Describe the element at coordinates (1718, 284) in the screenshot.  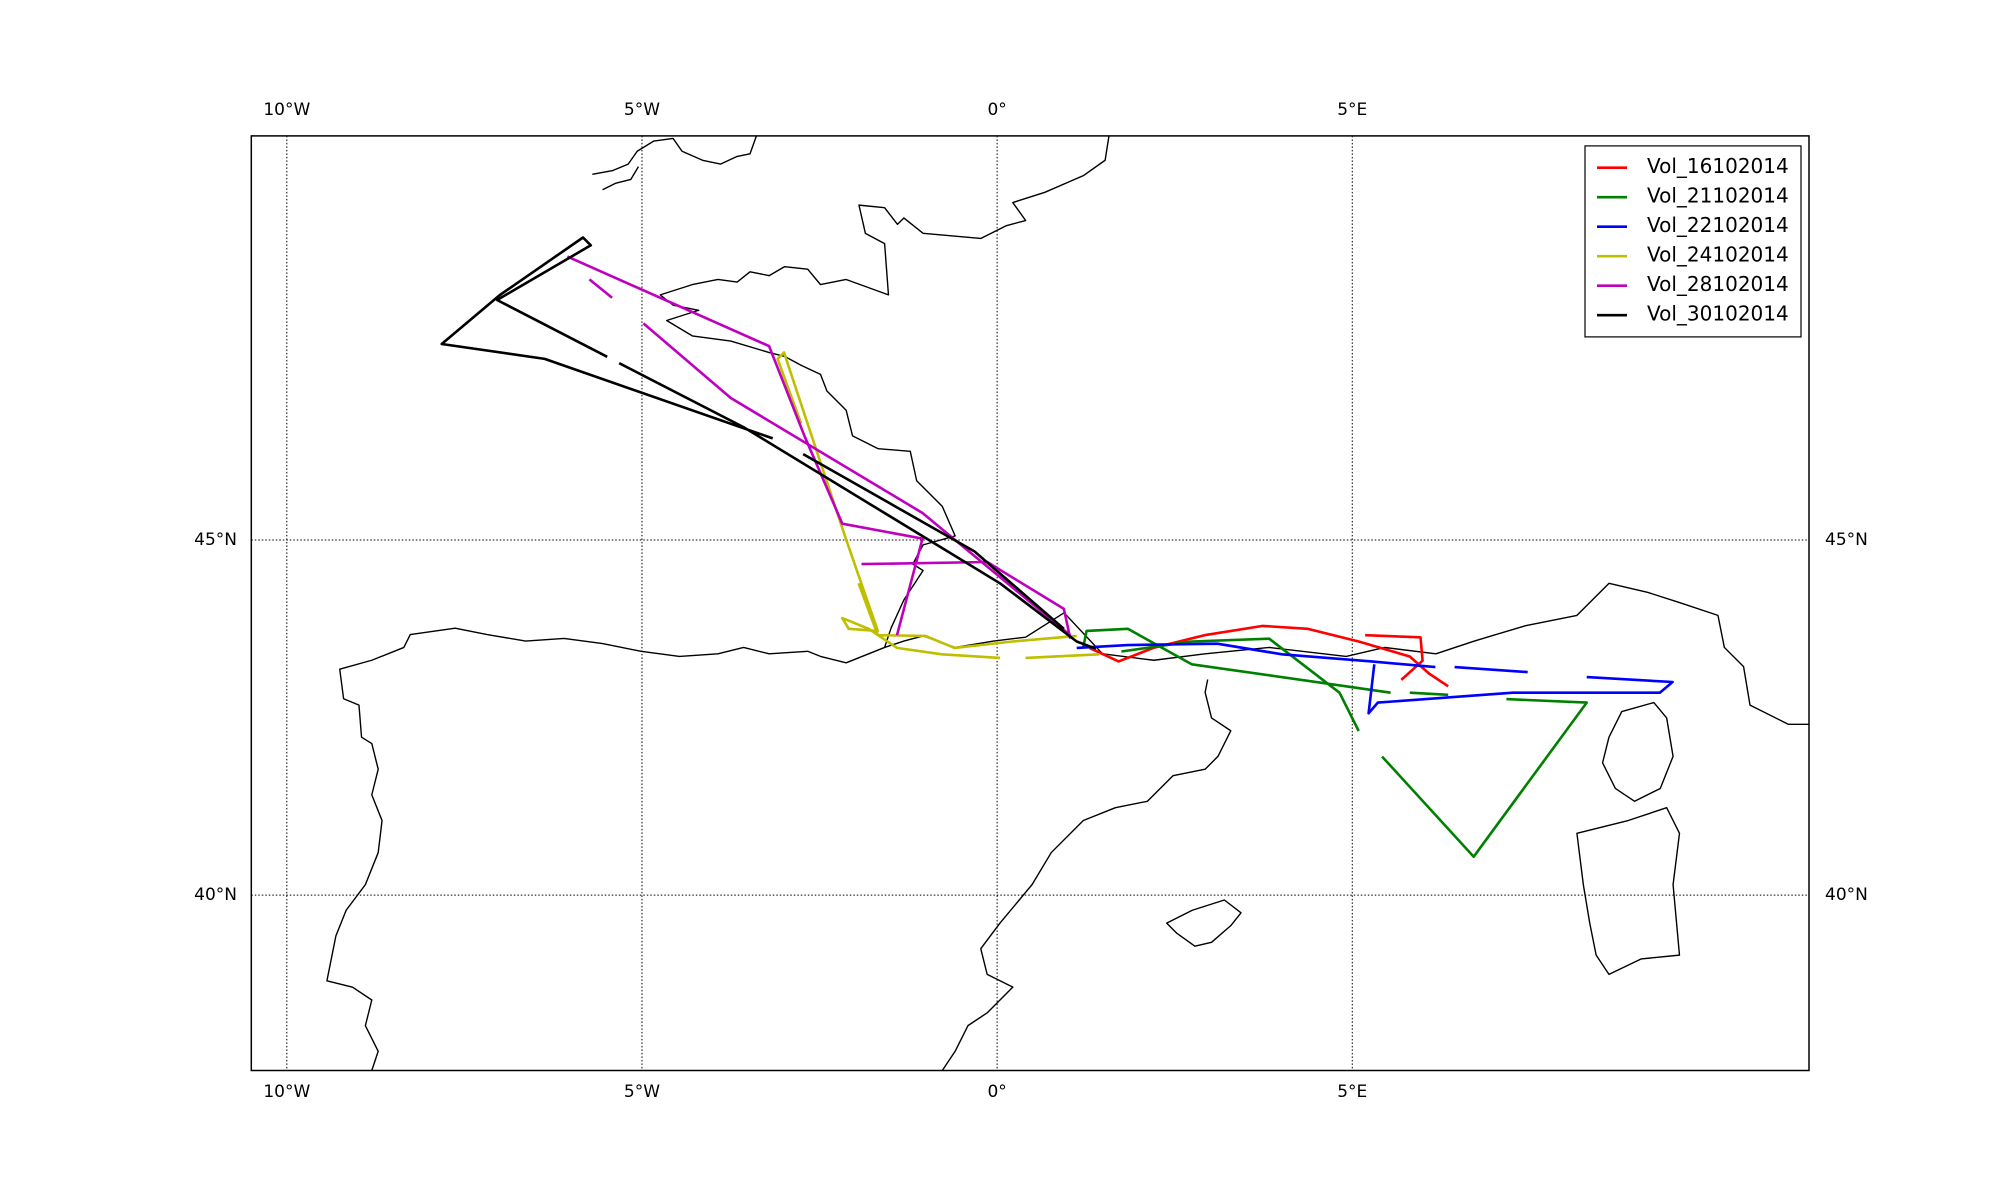
I see `legend-label: Vol_28102014` at that location.